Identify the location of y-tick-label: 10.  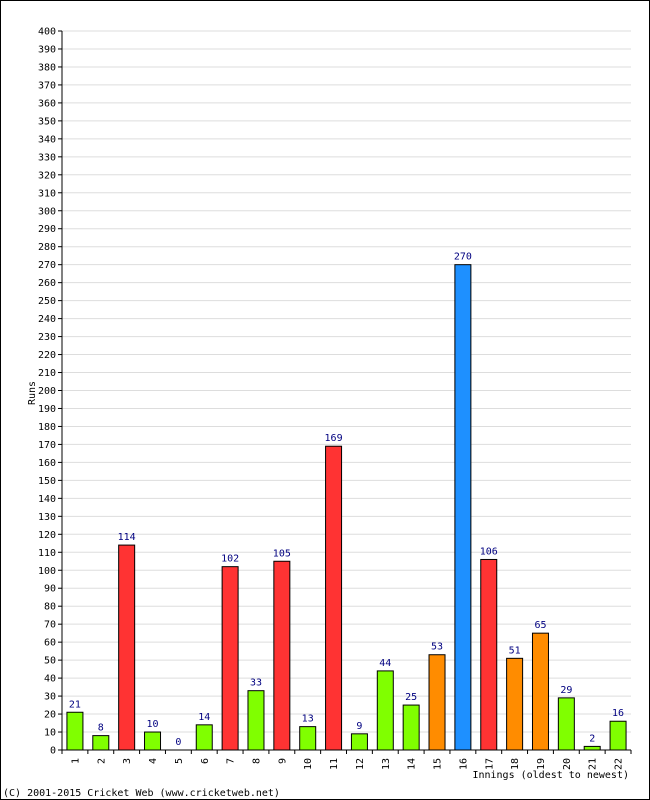
(50, 733).